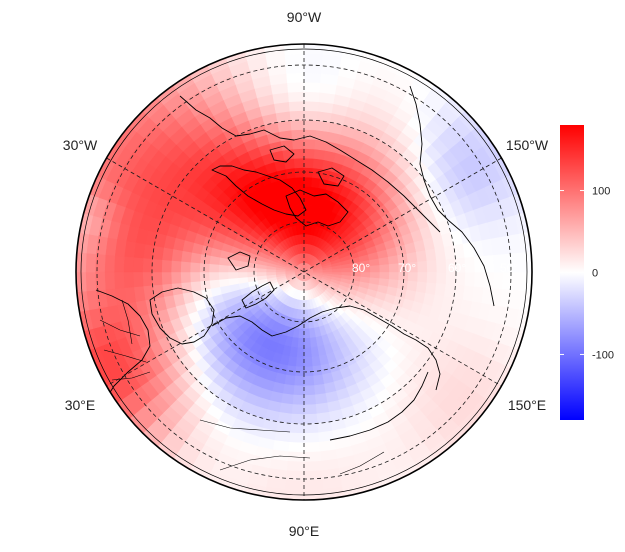 Image resolution: width=625 pixels, height=552 pixels. Describe the element at coordinates (379, 406) in the screenshot. I see `asia-pacific-coastline` at that location.